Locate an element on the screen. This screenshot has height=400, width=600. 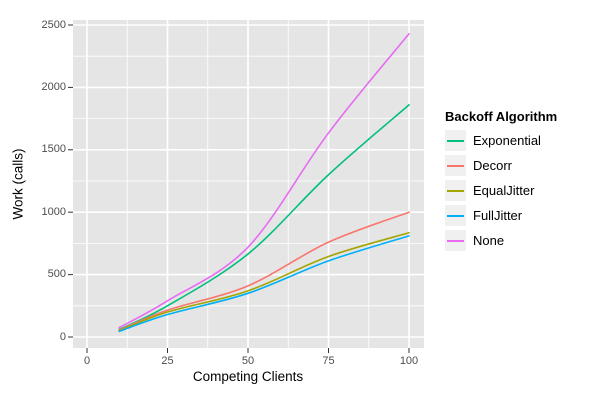
legend-item-decorr: Decorr is located at coordinates (501, 165).